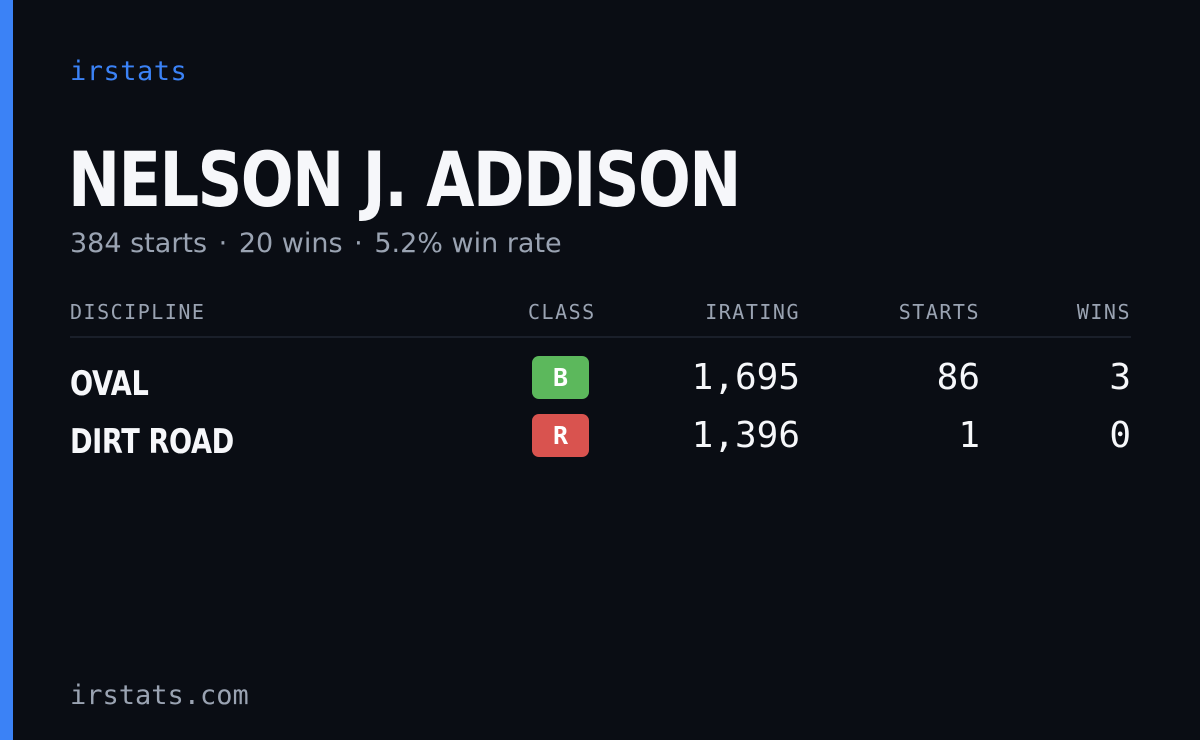 Image resolution: width=1200 pixels, height=740 pixels. Describe the element at coordinates (560, 377) in the screenshot. I see `class-badge: B` at that location.